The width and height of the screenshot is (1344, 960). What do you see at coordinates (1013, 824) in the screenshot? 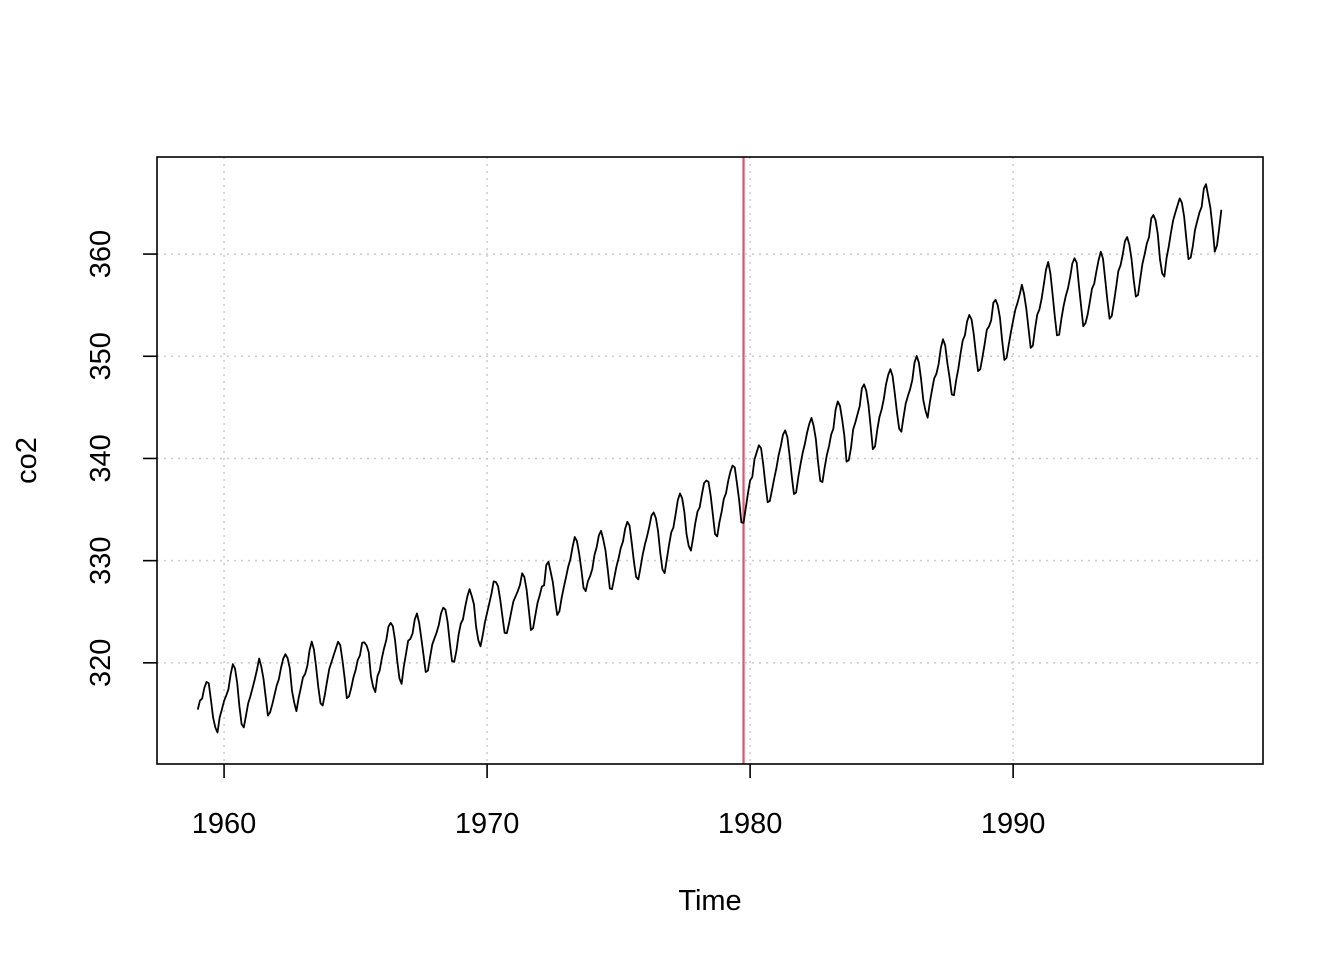
I see `x-tick-label: 1990` at bounding box center [1013, 824].